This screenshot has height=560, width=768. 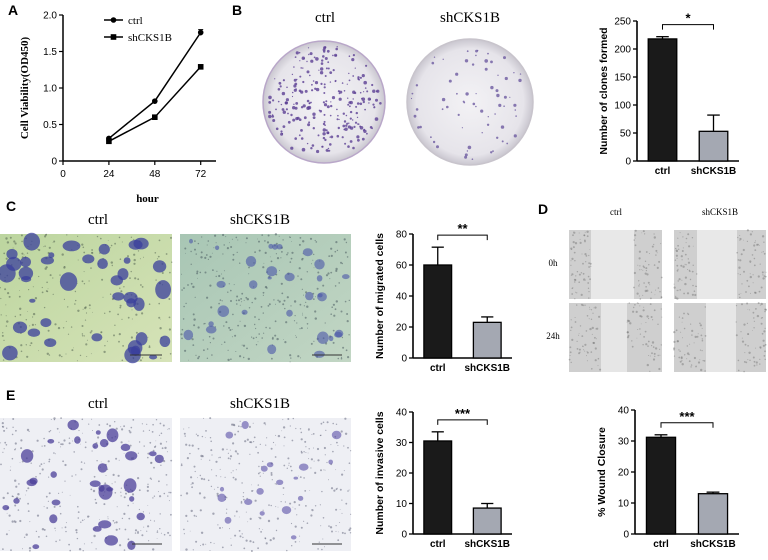 What do you see at coordinates (543, 209) in the screenshot?
I see `panel-letter-d: D` at bounding box center [543, 209].